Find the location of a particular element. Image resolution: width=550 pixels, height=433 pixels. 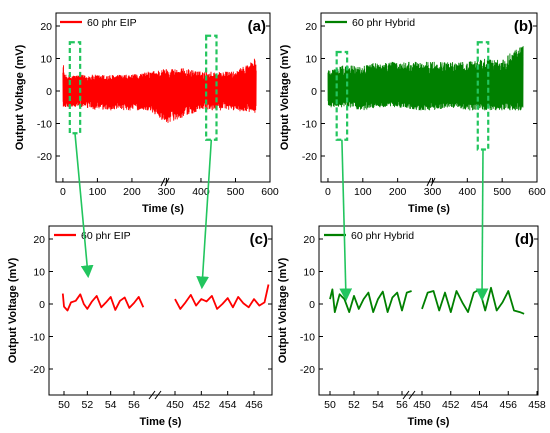

x-tick-label: 458 is located at coordinates (537, 405).